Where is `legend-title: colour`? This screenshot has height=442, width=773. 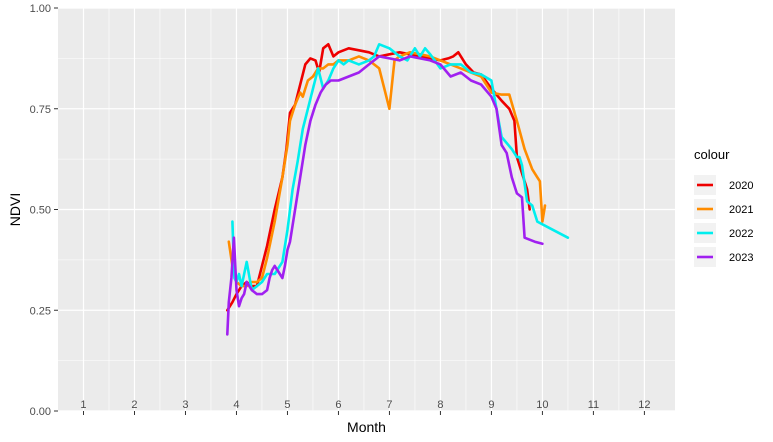
legend-title: colour is located at coordinates (712, 154).